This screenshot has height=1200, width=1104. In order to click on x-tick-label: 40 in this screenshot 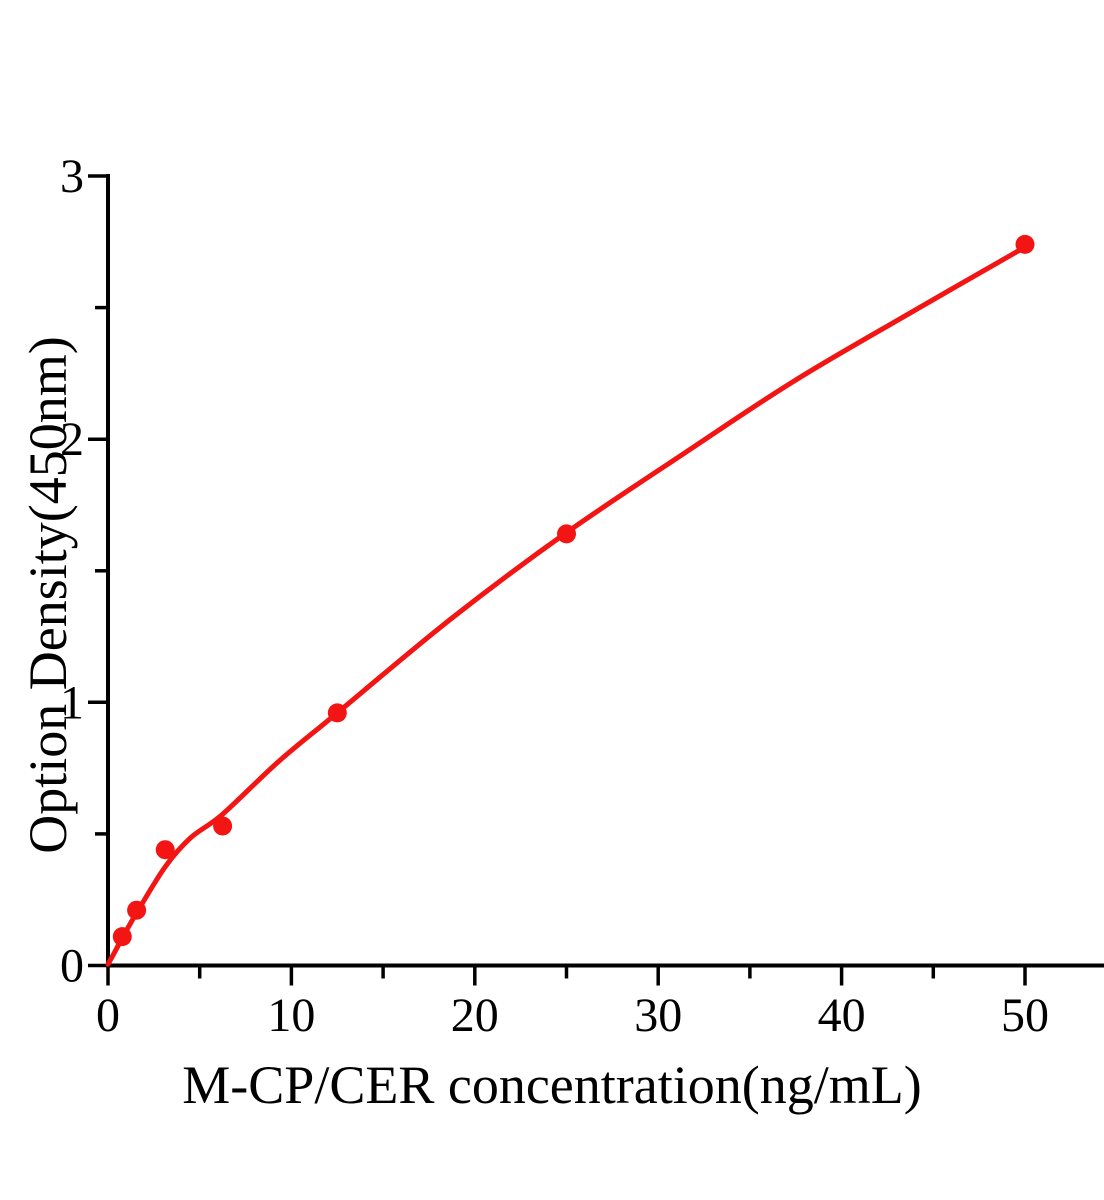, I will do `click(842, 1015)`.